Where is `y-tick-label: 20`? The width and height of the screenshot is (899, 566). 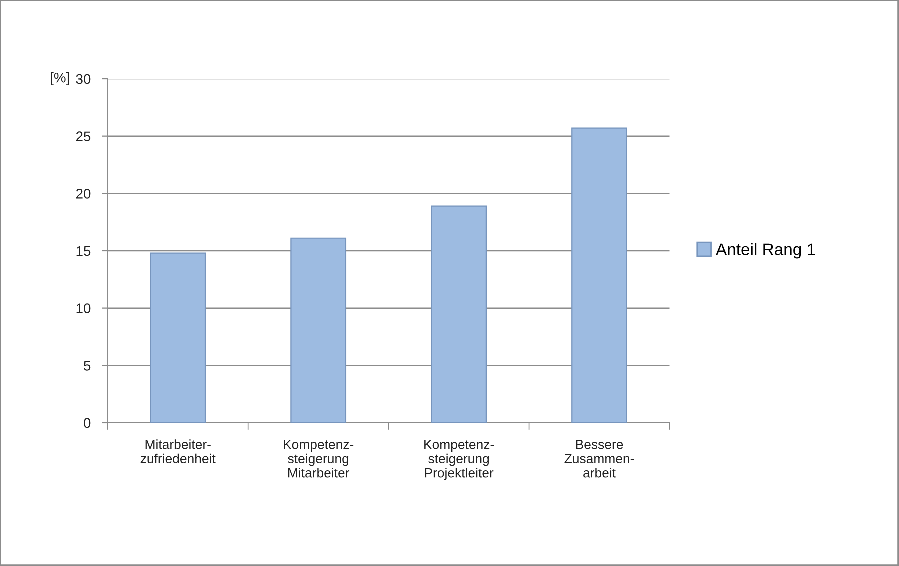
y-tick-label: 20 is located at coordinates (83, 194).